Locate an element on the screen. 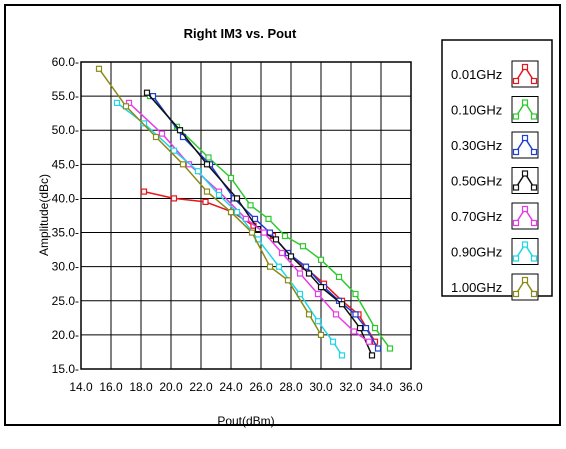 This screenshot has height=449, width=566. y-axis-label: Amplitude(dBc) is located at coordinates (44, 215).